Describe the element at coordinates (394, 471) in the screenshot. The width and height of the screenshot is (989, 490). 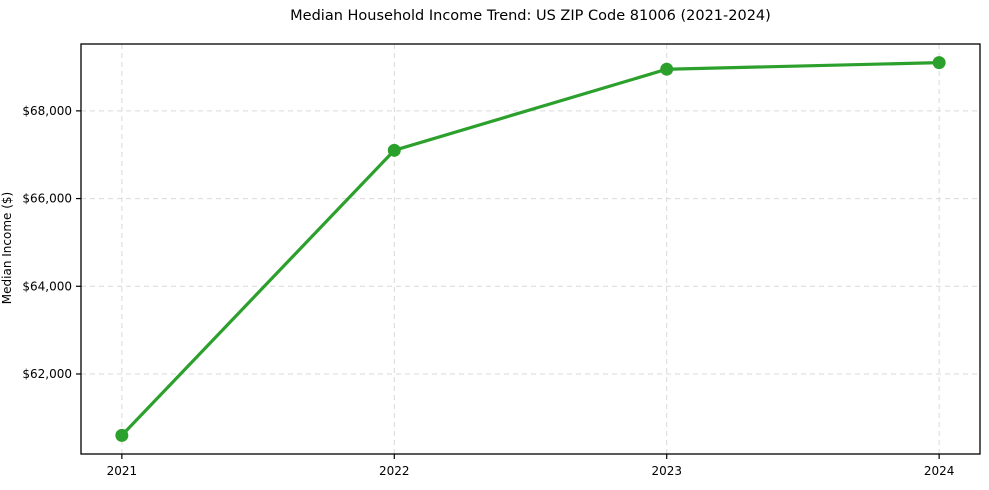
I see `x-tick-label: 2022` at that location.